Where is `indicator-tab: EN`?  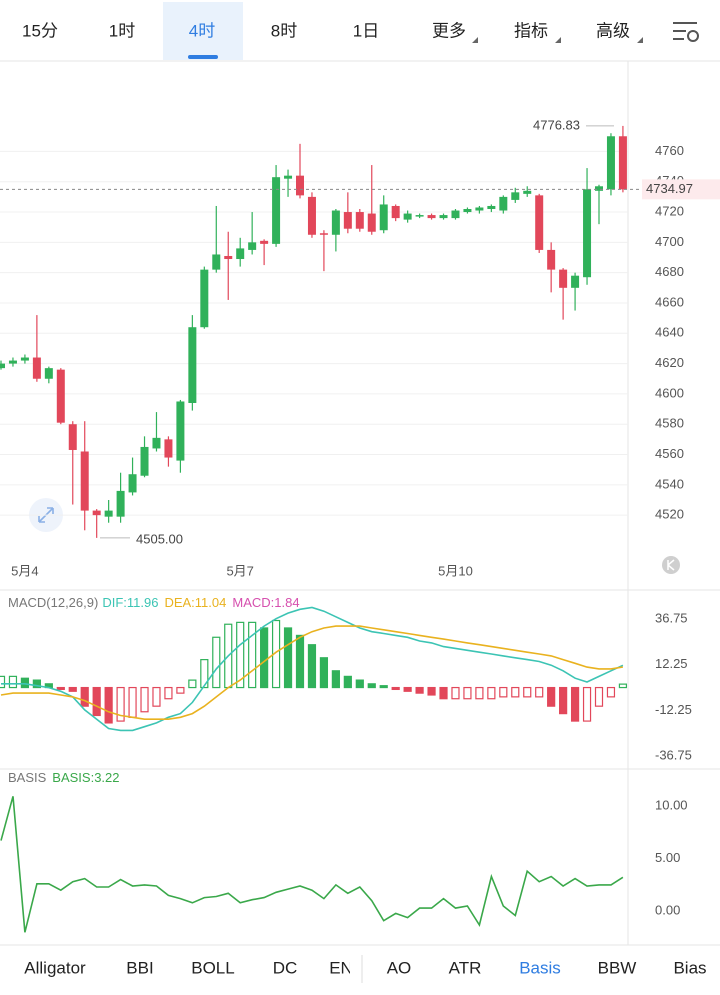 indicator-tab: EN is located at coordinates (341, 967).